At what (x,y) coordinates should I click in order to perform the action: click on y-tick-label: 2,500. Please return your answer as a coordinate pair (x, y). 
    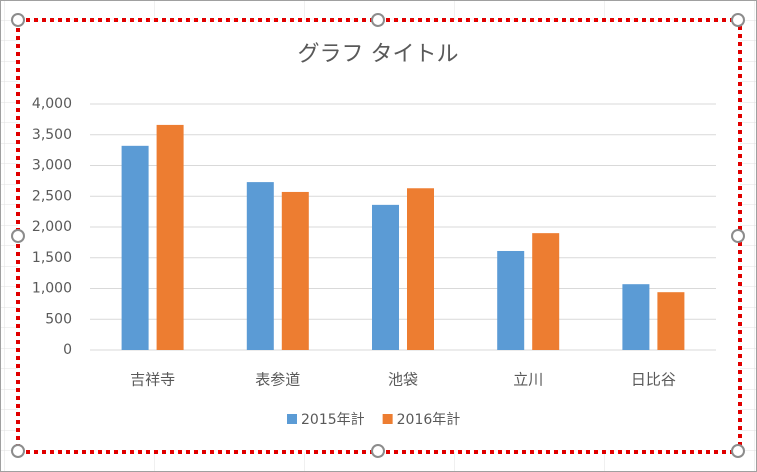
    Looking at the image, I should click on (52, 196).